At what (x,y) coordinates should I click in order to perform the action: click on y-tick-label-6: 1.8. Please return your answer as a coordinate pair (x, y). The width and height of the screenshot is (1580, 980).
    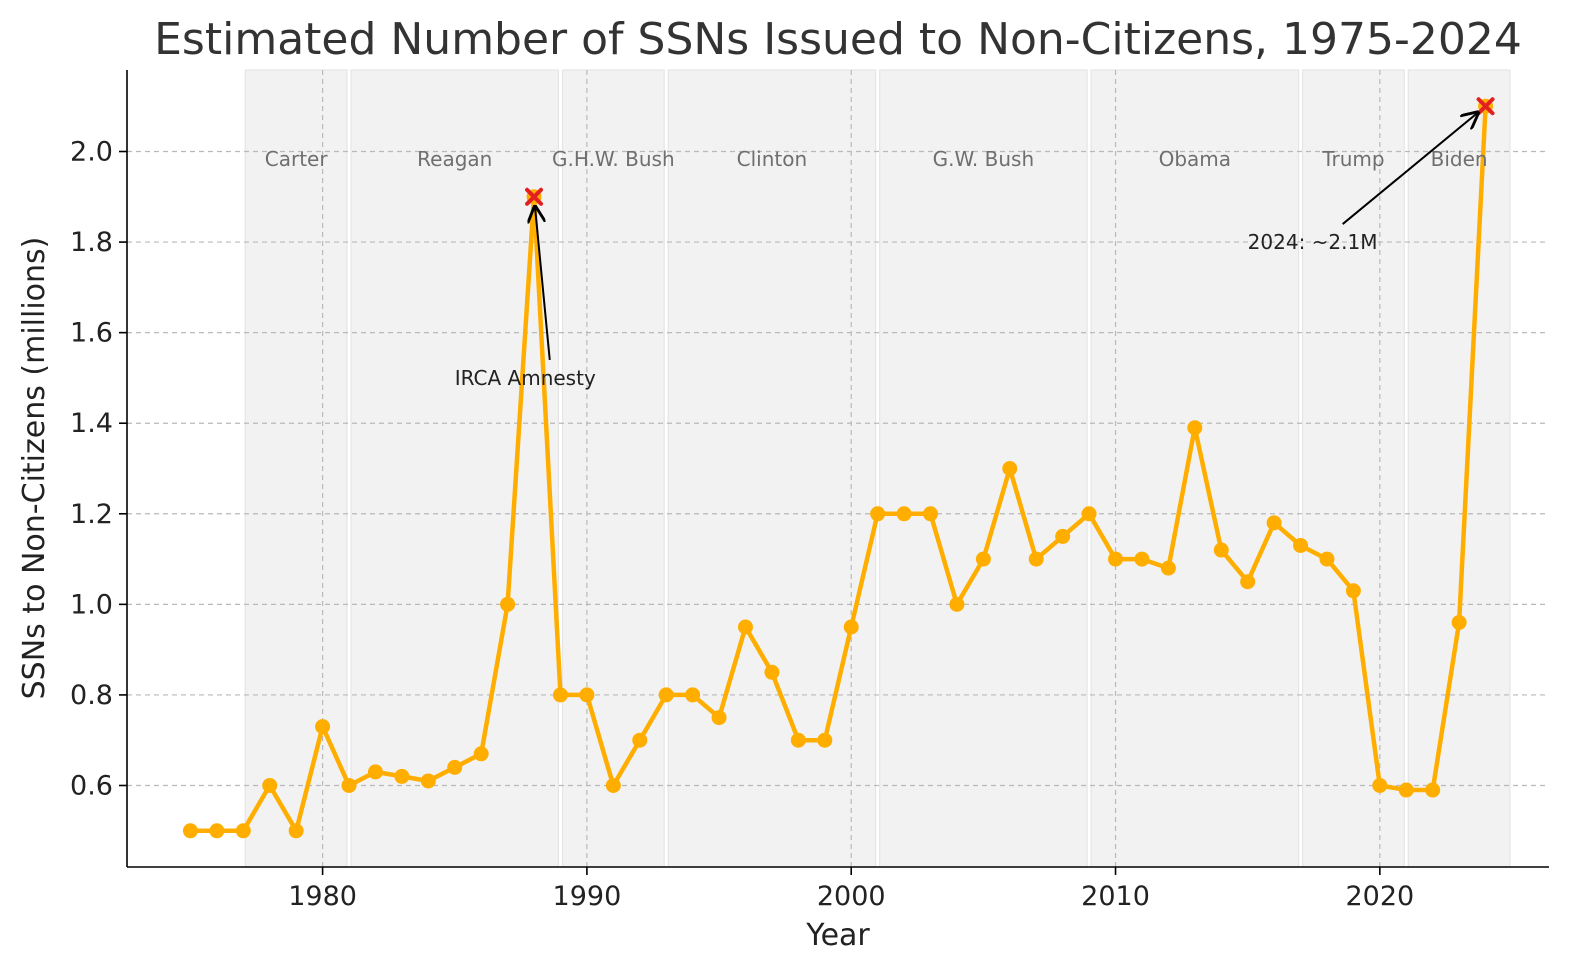
    Looking at the image, I should click on (91, 242).